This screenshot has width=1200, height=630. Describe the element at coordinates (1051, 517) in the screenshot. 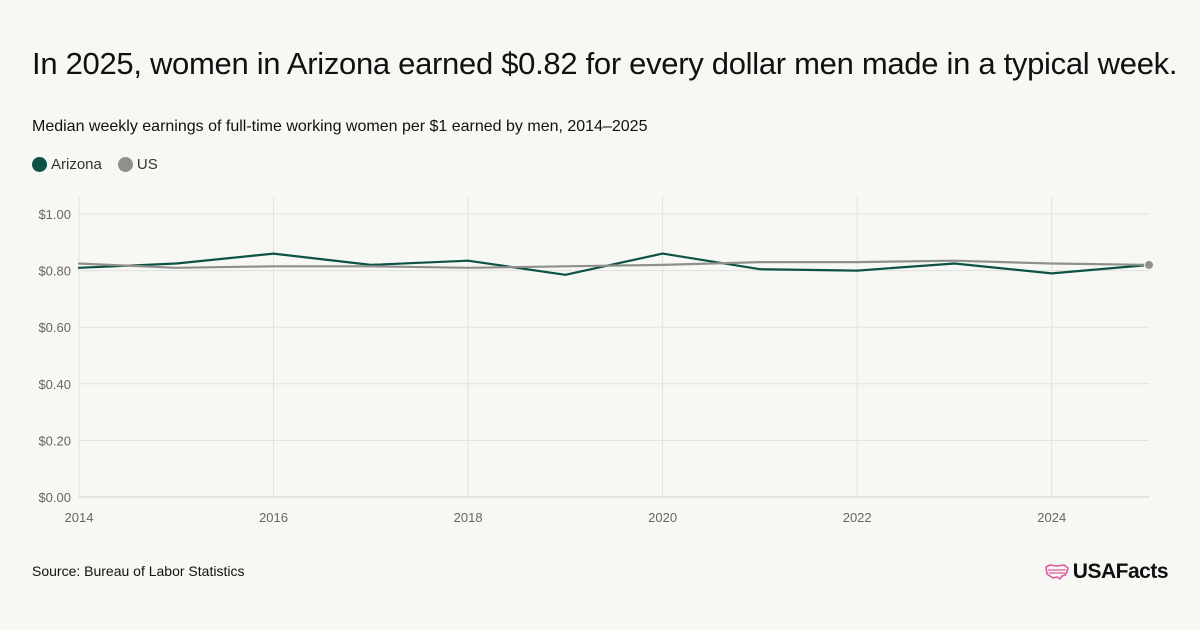

I see `x-tick-label: 2024` at that location.